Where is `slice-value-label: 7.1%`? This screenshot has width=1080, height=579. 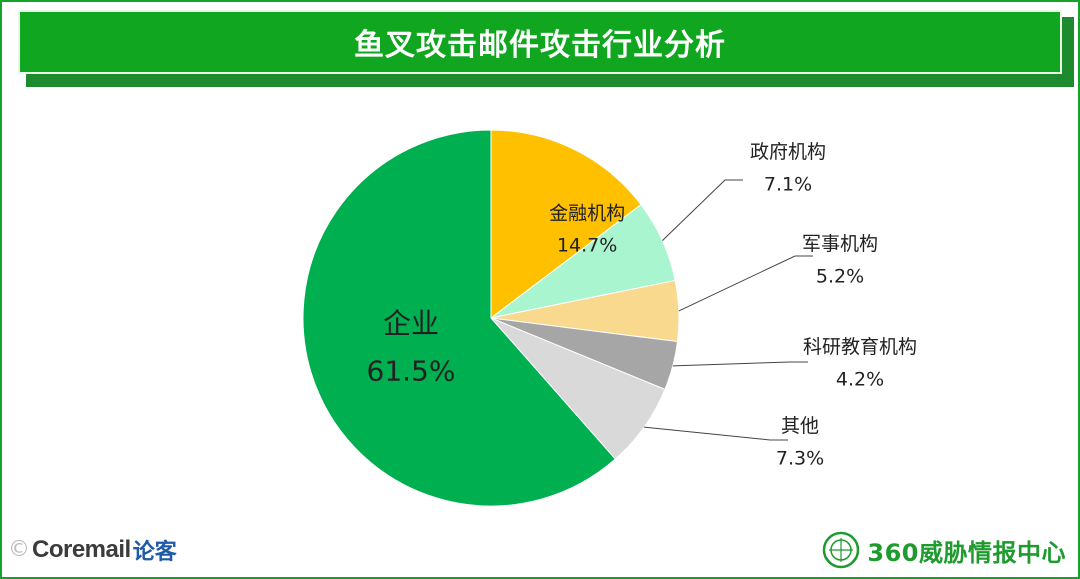 slice-value-label: 7.1% is located at coordinates (788, 184).